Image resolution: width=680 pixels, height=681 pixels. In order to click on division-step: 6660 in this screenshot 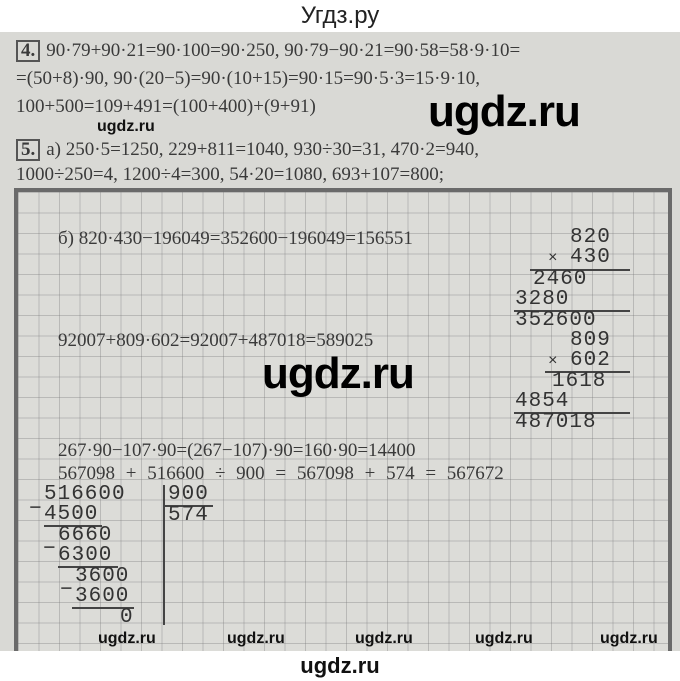, I will do `click(85, 535)`.